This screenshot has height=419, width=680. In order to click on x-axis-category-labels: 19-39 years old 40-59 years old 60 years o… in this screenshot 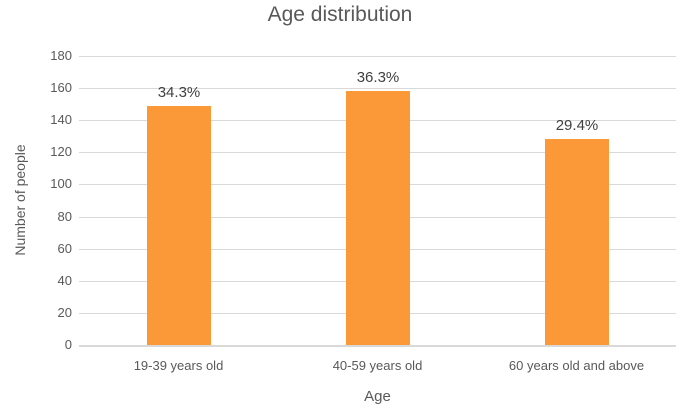, I will do `click(377, 366)`.